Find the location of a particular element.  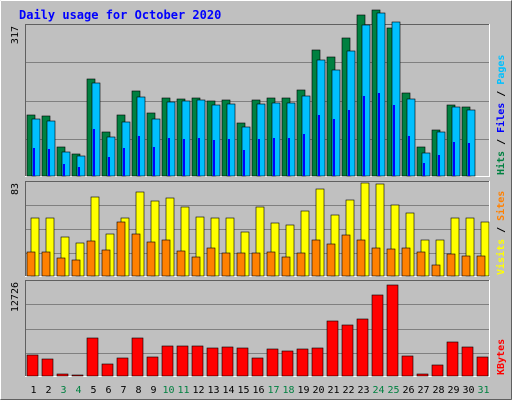

x-tick-label-day-6: 6 is located at coordinates (108, 390).